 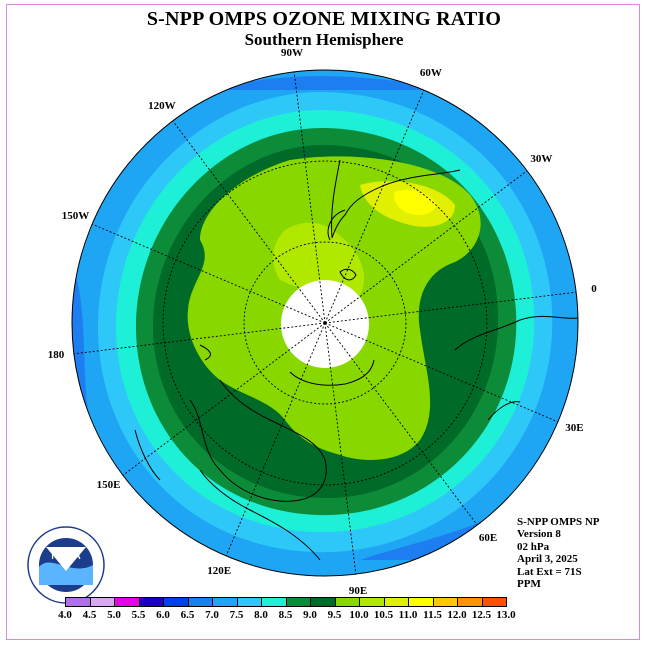 What do you see at coordinates (236, 615) in the screenshot?
I see `colorbar-label: 7.5` at bounding box center [236, 615].